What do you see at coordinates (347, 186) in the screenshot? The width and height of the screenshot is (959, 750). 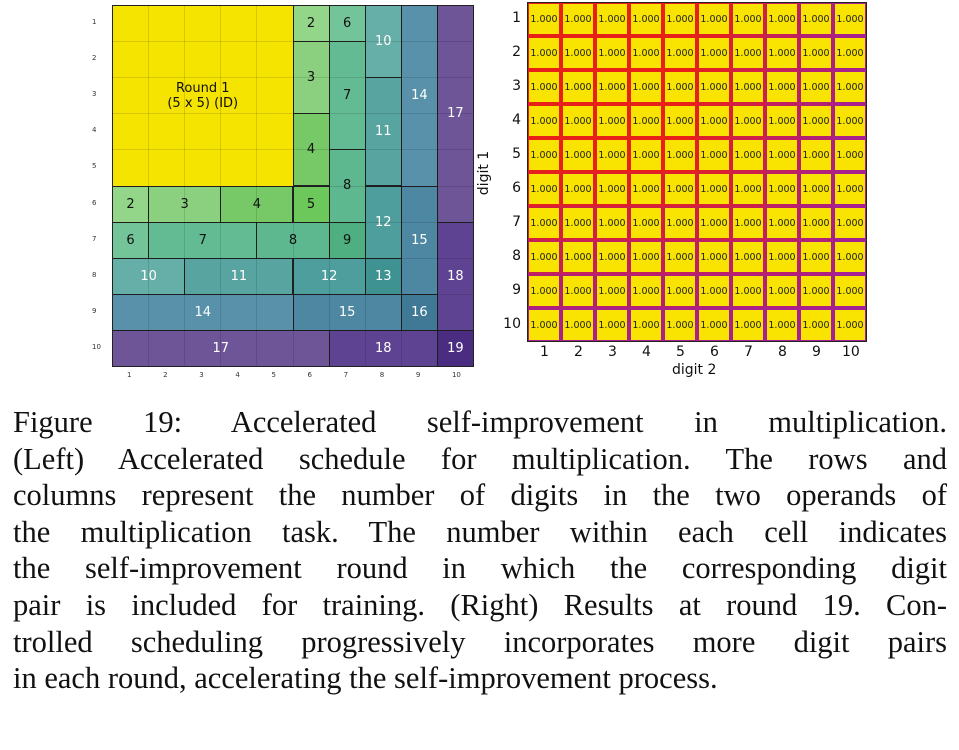 I see `schedule-block: 8` at bounding box center [347, 186].